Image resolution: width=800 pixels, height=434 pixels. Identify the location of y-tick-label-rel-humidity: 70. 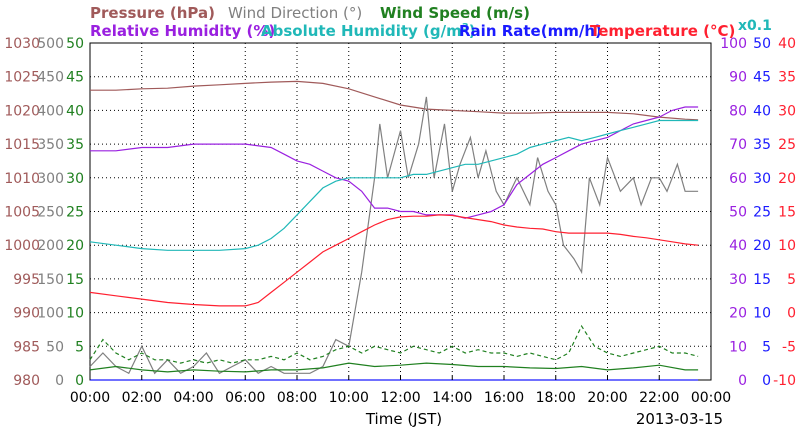
(738, 145).